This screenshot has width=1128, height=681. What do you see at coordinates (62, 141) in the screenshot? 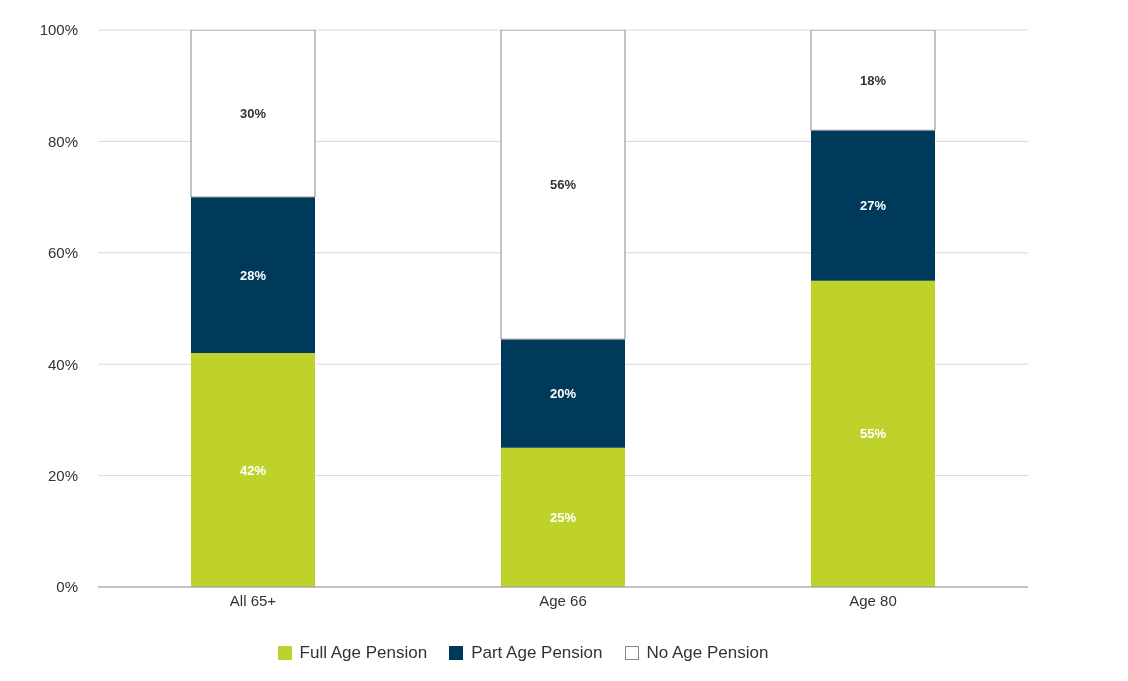
I see `y-tick-label: 80%` at bounding box center [62, 141].